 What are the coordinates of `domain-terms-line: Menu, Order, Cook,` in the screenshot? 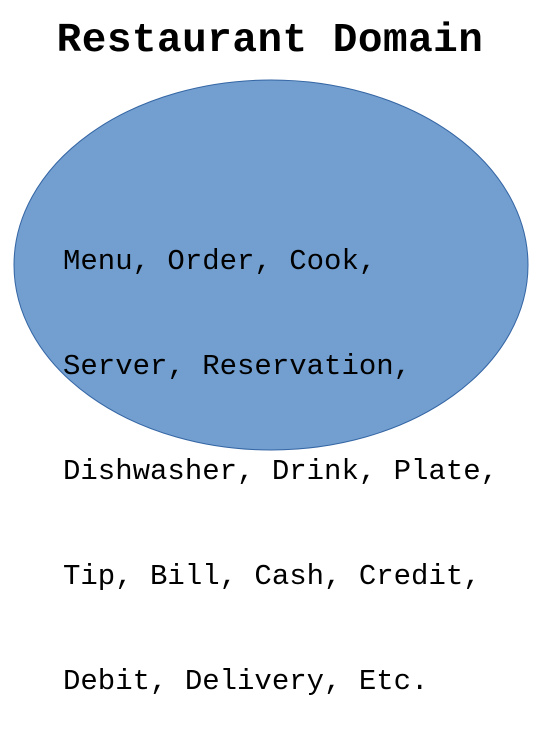 It's located at (220, 261).